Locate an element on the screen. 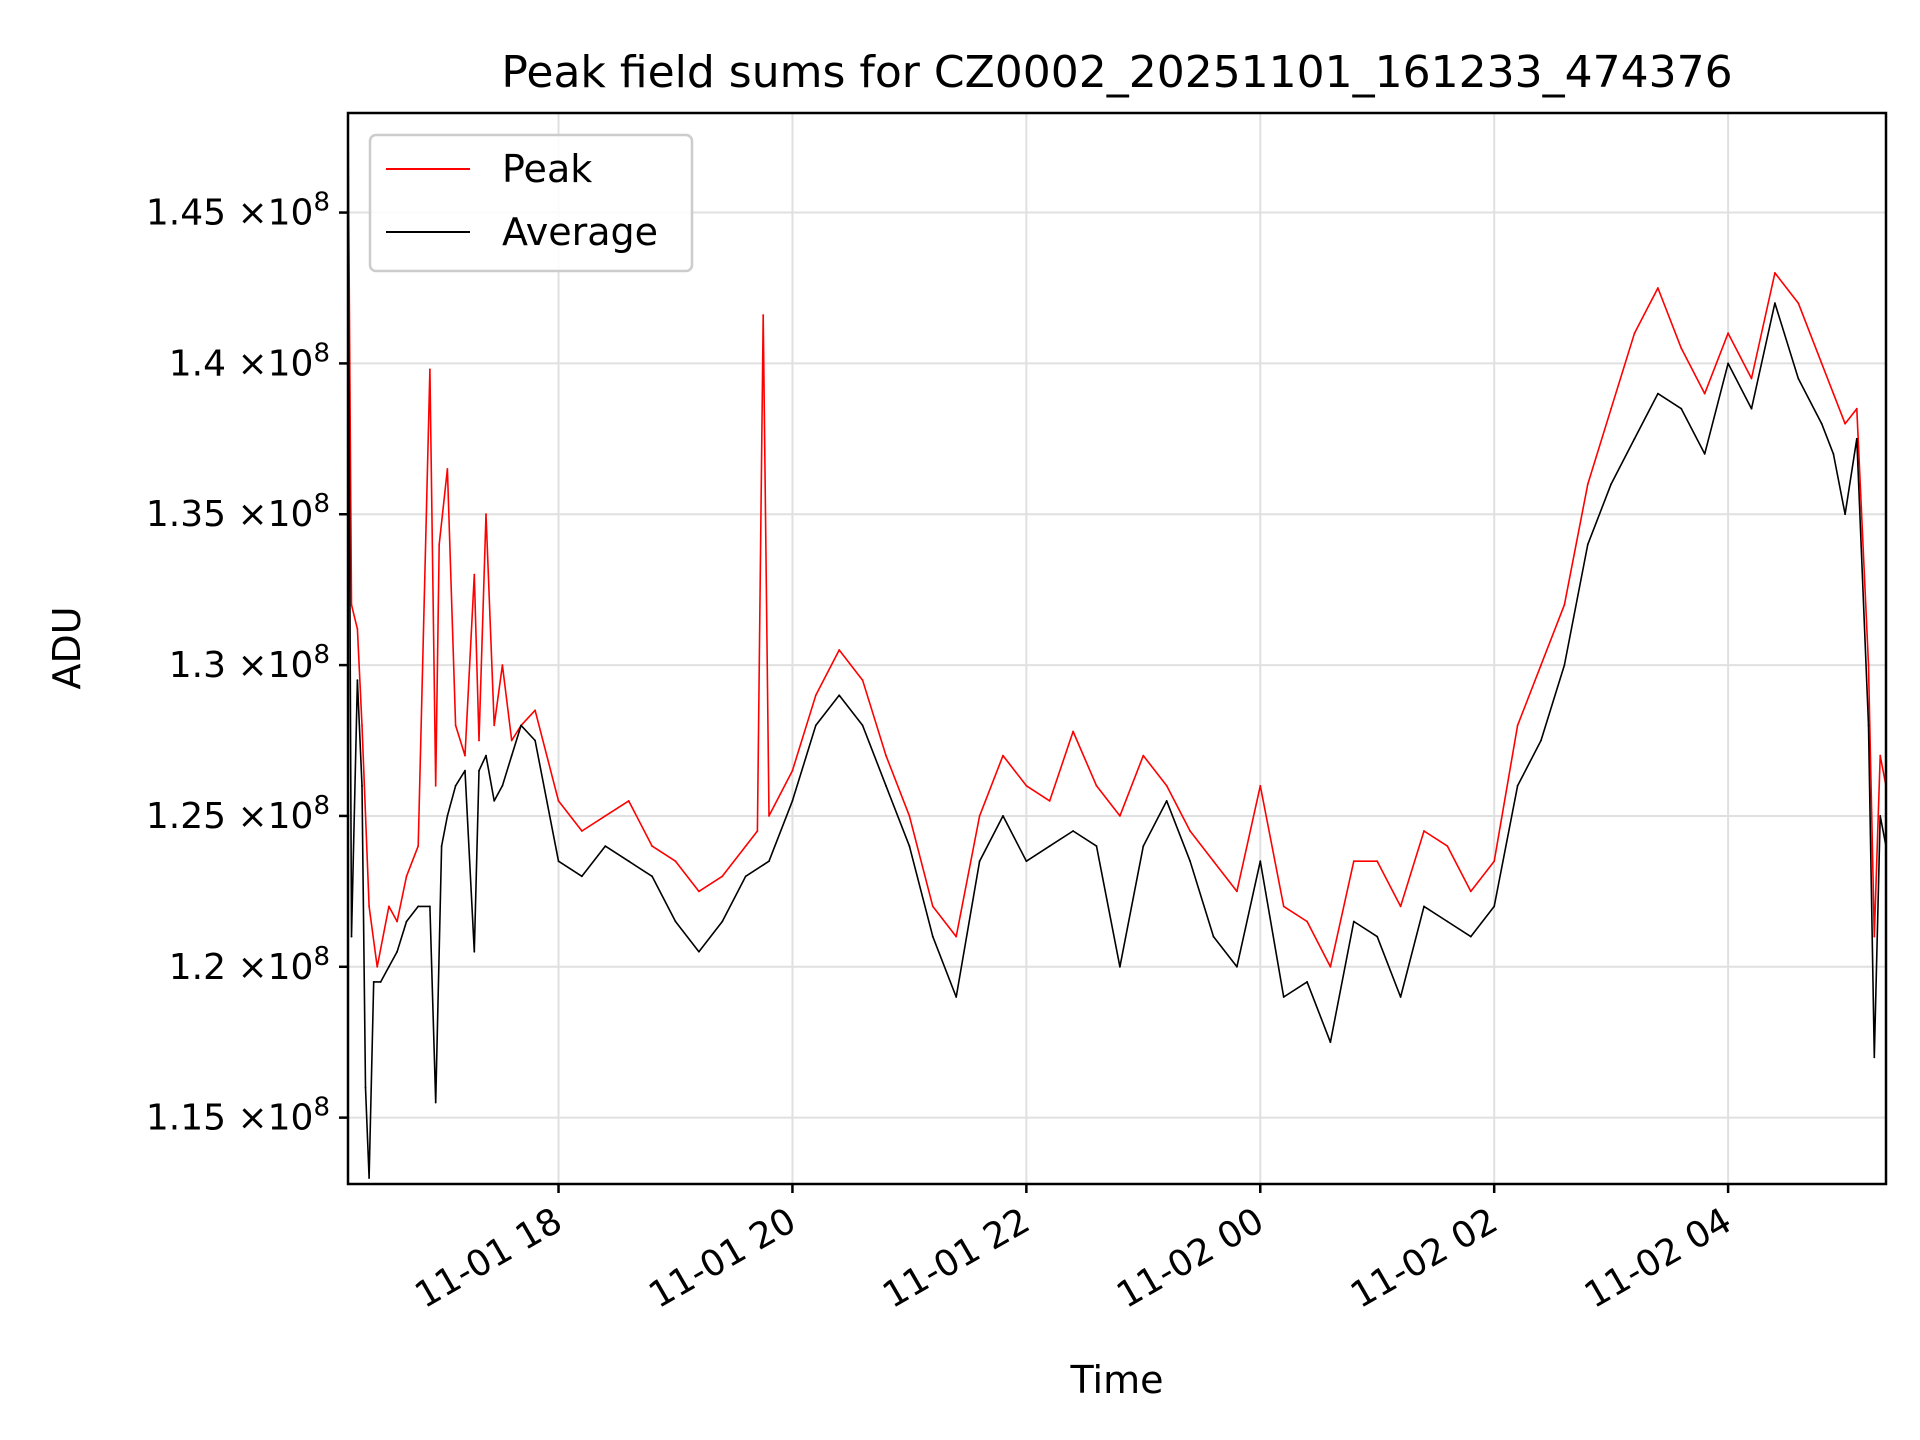 The height and width of the screenshot is (1440, 1920). y-axis-label: ADU is located at coordinates (67, 647).